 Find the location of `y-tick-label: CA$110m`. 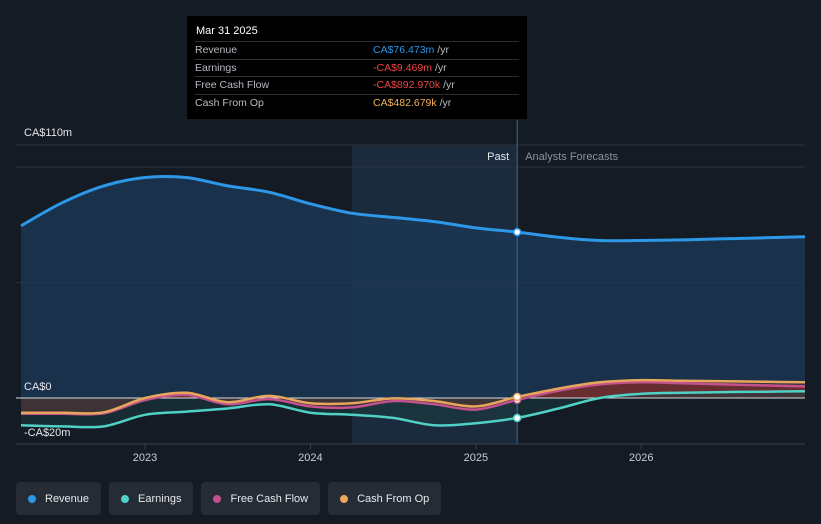

y-tick-label: CA$110m is located at coordinates (48, 133).